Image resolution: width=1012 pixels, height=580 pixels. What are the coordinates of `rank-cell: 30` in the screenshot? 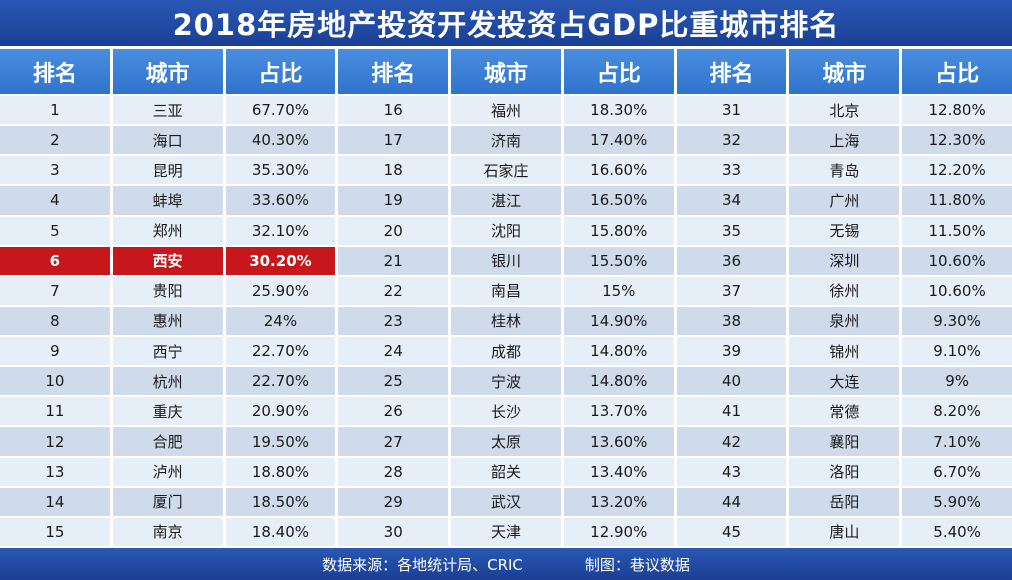 It's located at (393, 531).